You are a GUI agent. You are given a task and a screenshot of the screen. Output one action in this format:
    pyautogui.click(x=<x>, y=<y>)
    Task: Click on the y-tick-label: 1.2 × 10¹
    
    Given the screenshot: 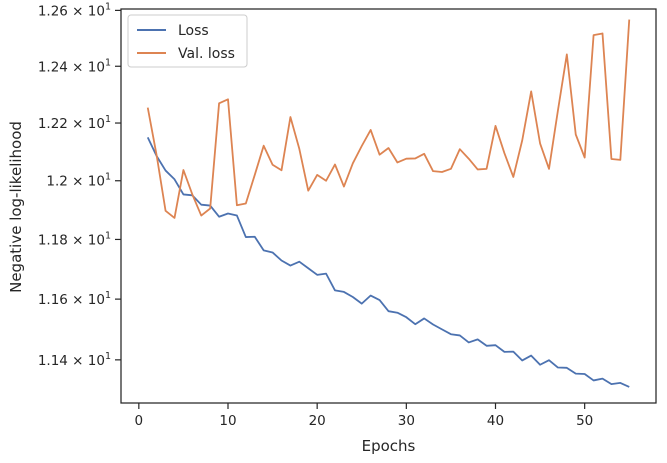 What is the action you would take?
    pyautogui.click(x=78, y=181)
    